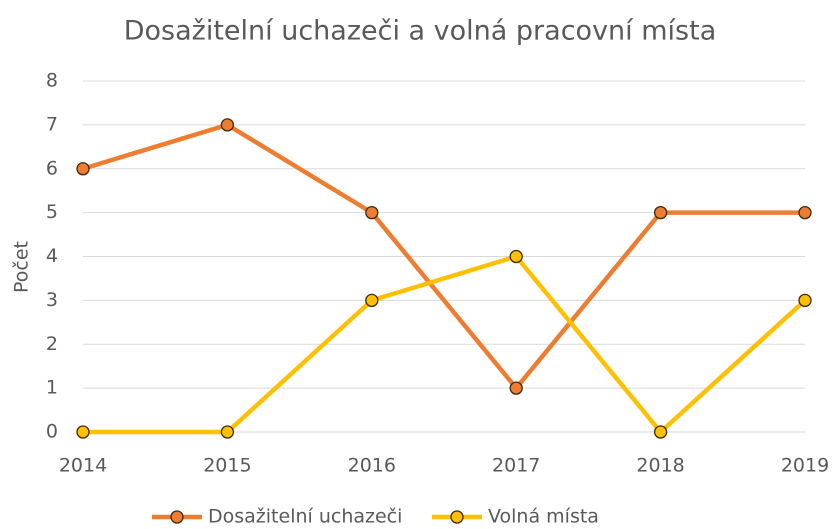 Image resolution: width=839 pixels, height=529 pixels. What do you see at coordinates (52, 256) in the screenshot?
I see `y-tick-label: 4` at bounding box center [52, 256].